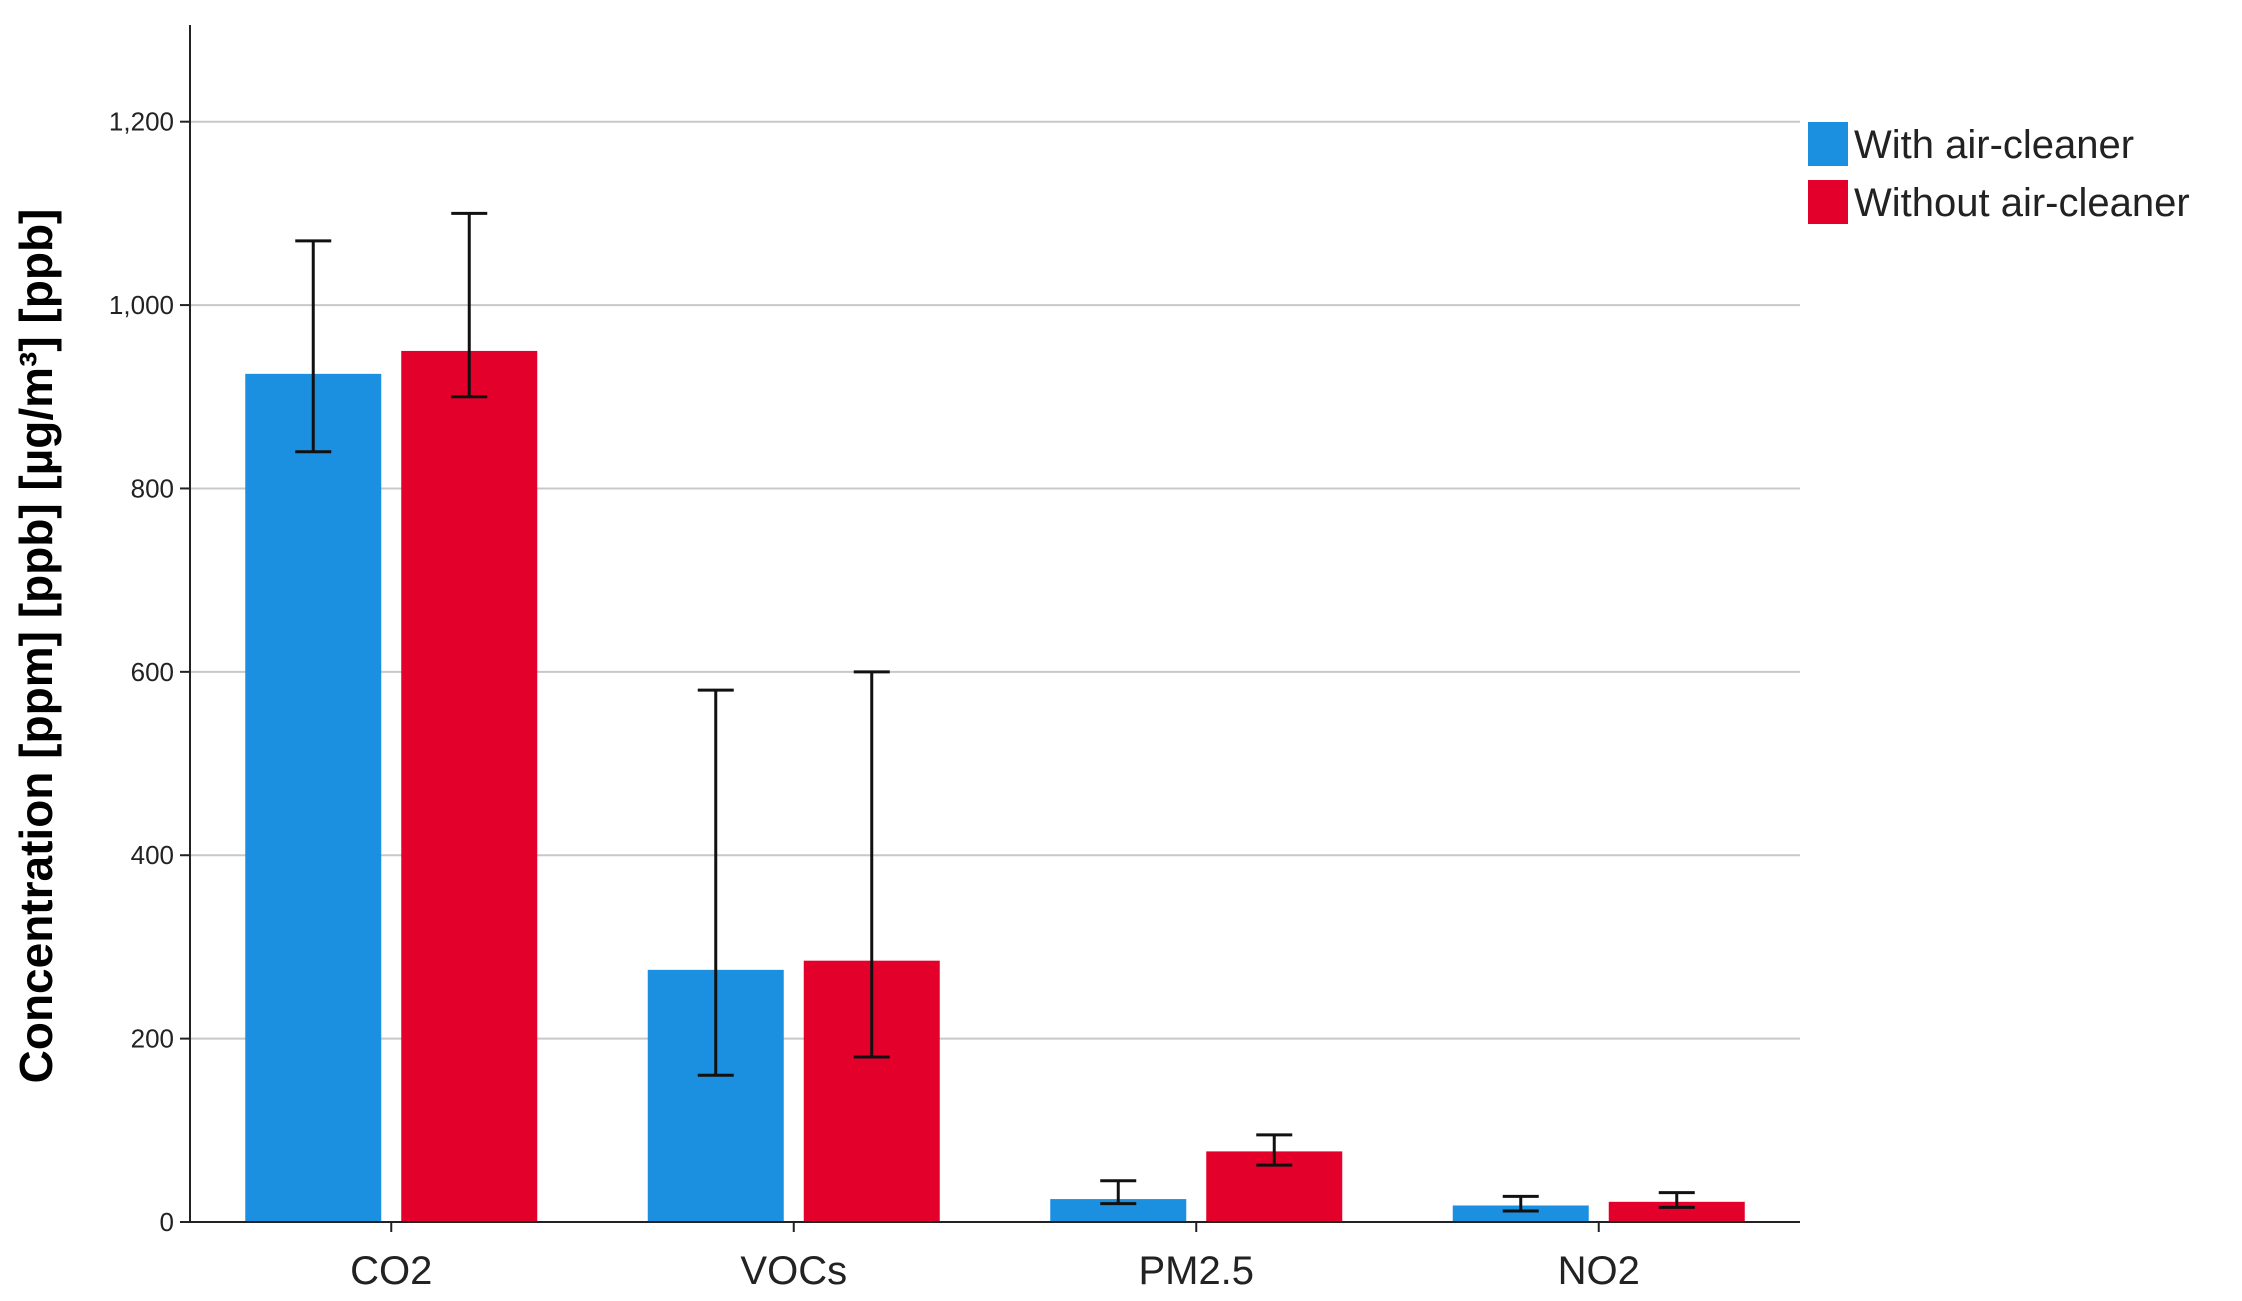 This screenshot has height=1301, width=2242. What do you see at coordinates (141, 305) in the screenshot?
I see `y-tick-label: 1,000` at bounding box center [141, 305].